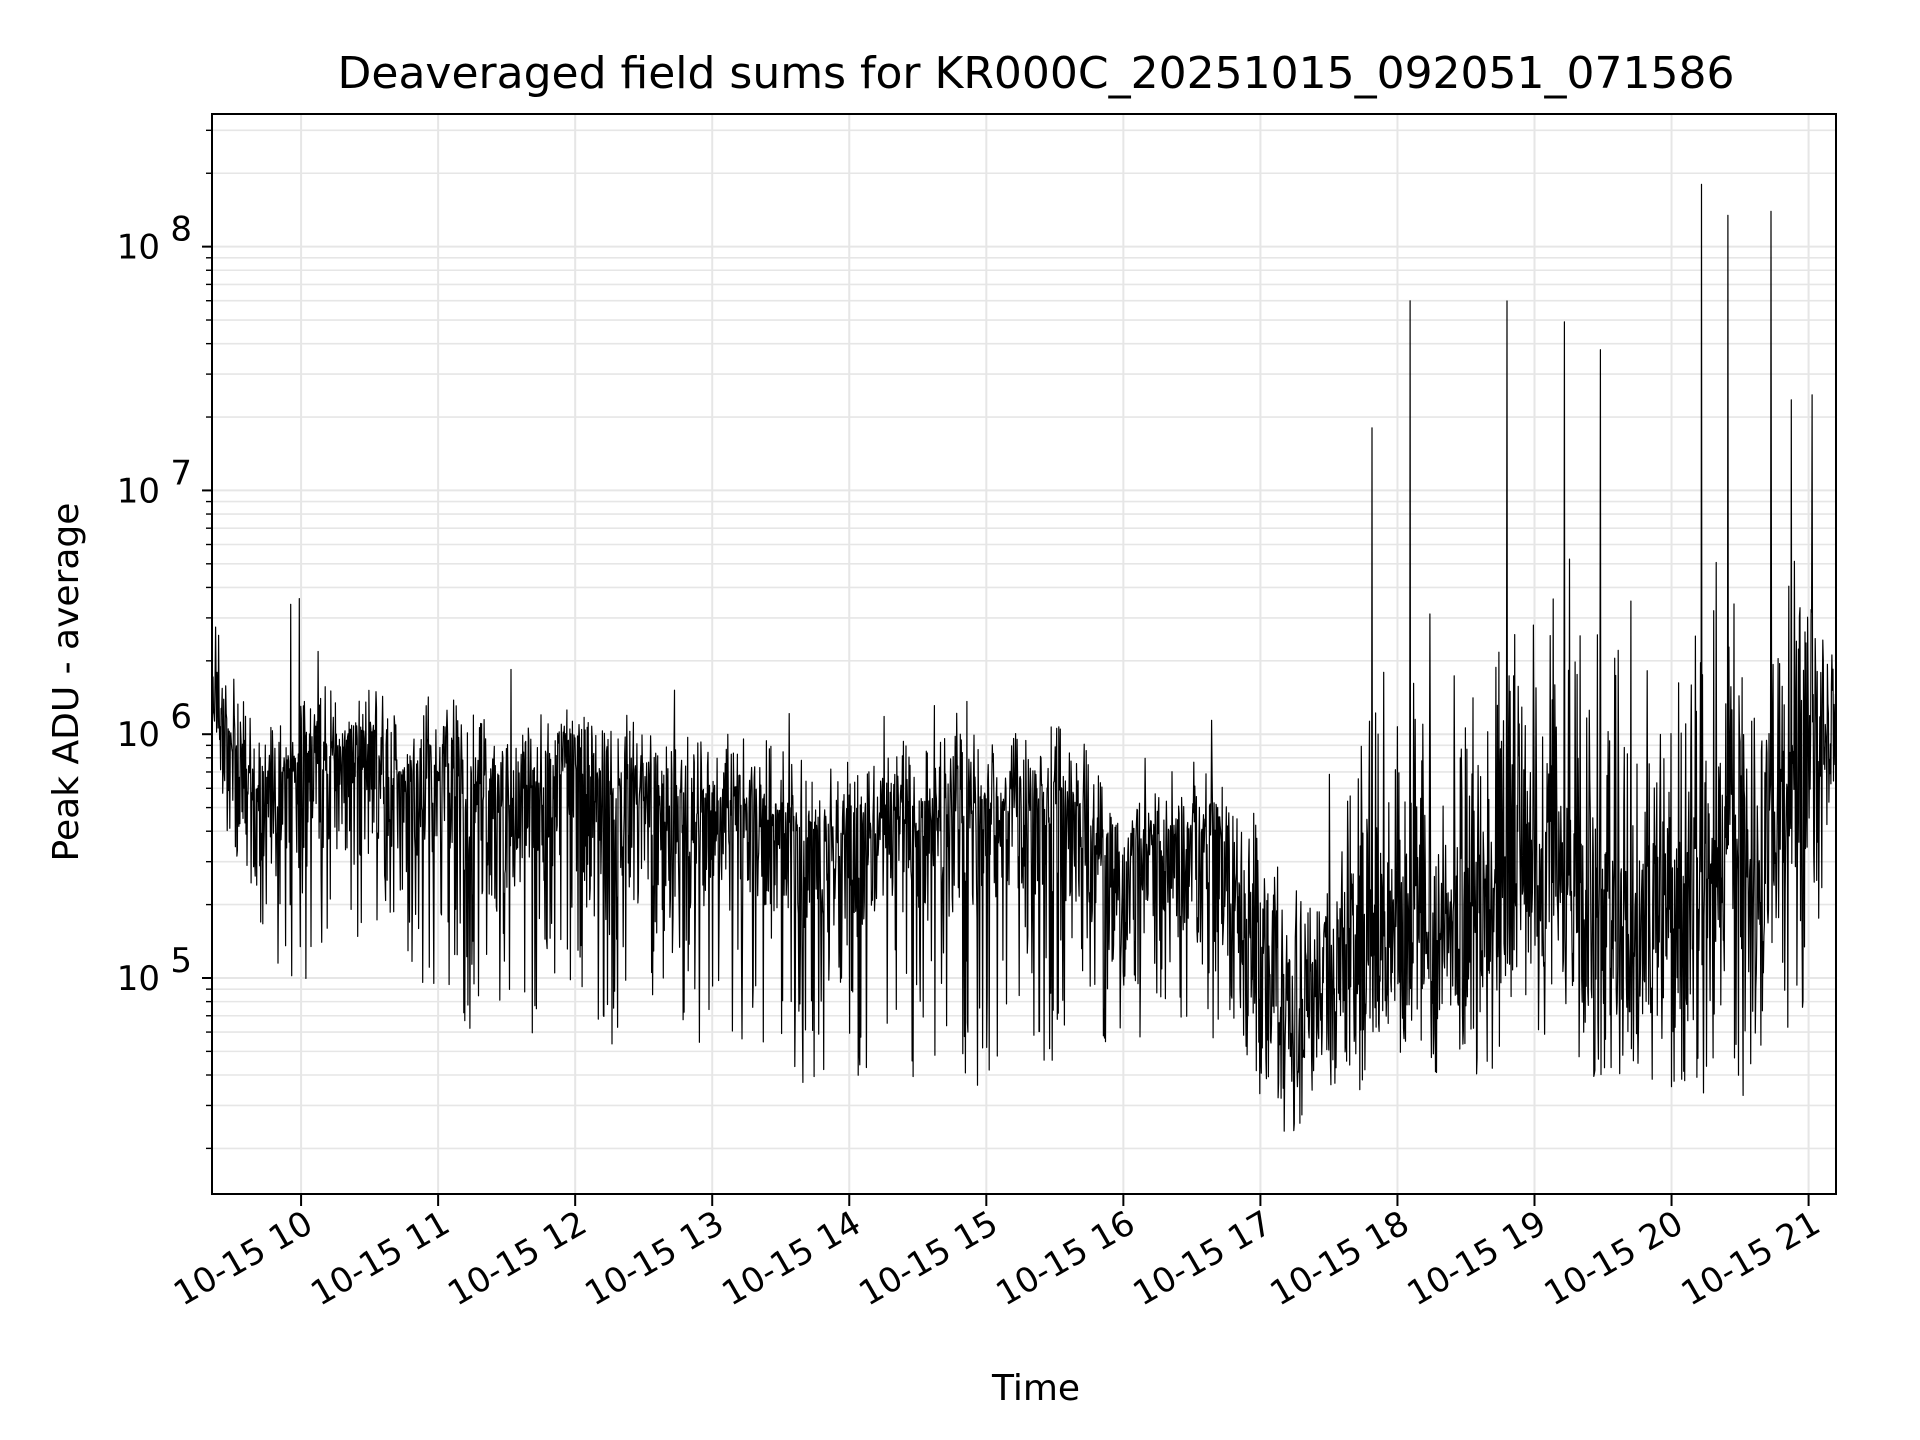 This screenshot has width=1920, height=1440. What do you see at coordinates (181, 961) in the screenshot?
I see `y-tick-exponent: 5` at bounding box center [181, 961].